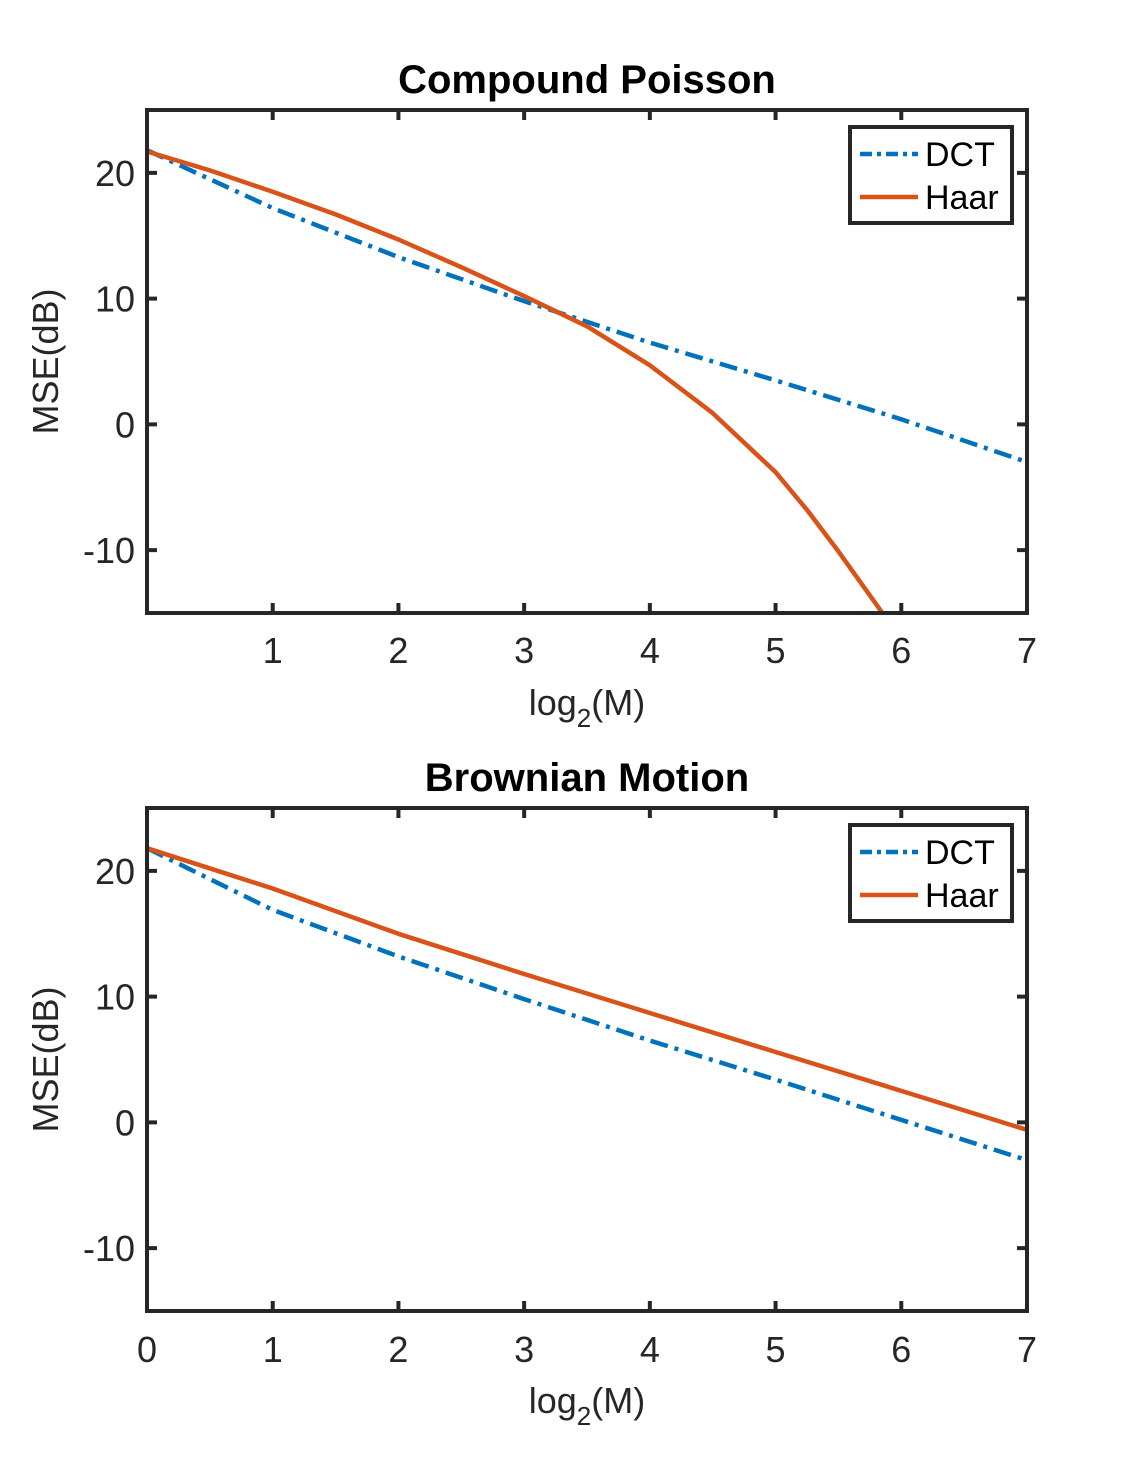 The image size is (1134, 1474). I want to click on x-tick-label: 0, so click(147, 1349).